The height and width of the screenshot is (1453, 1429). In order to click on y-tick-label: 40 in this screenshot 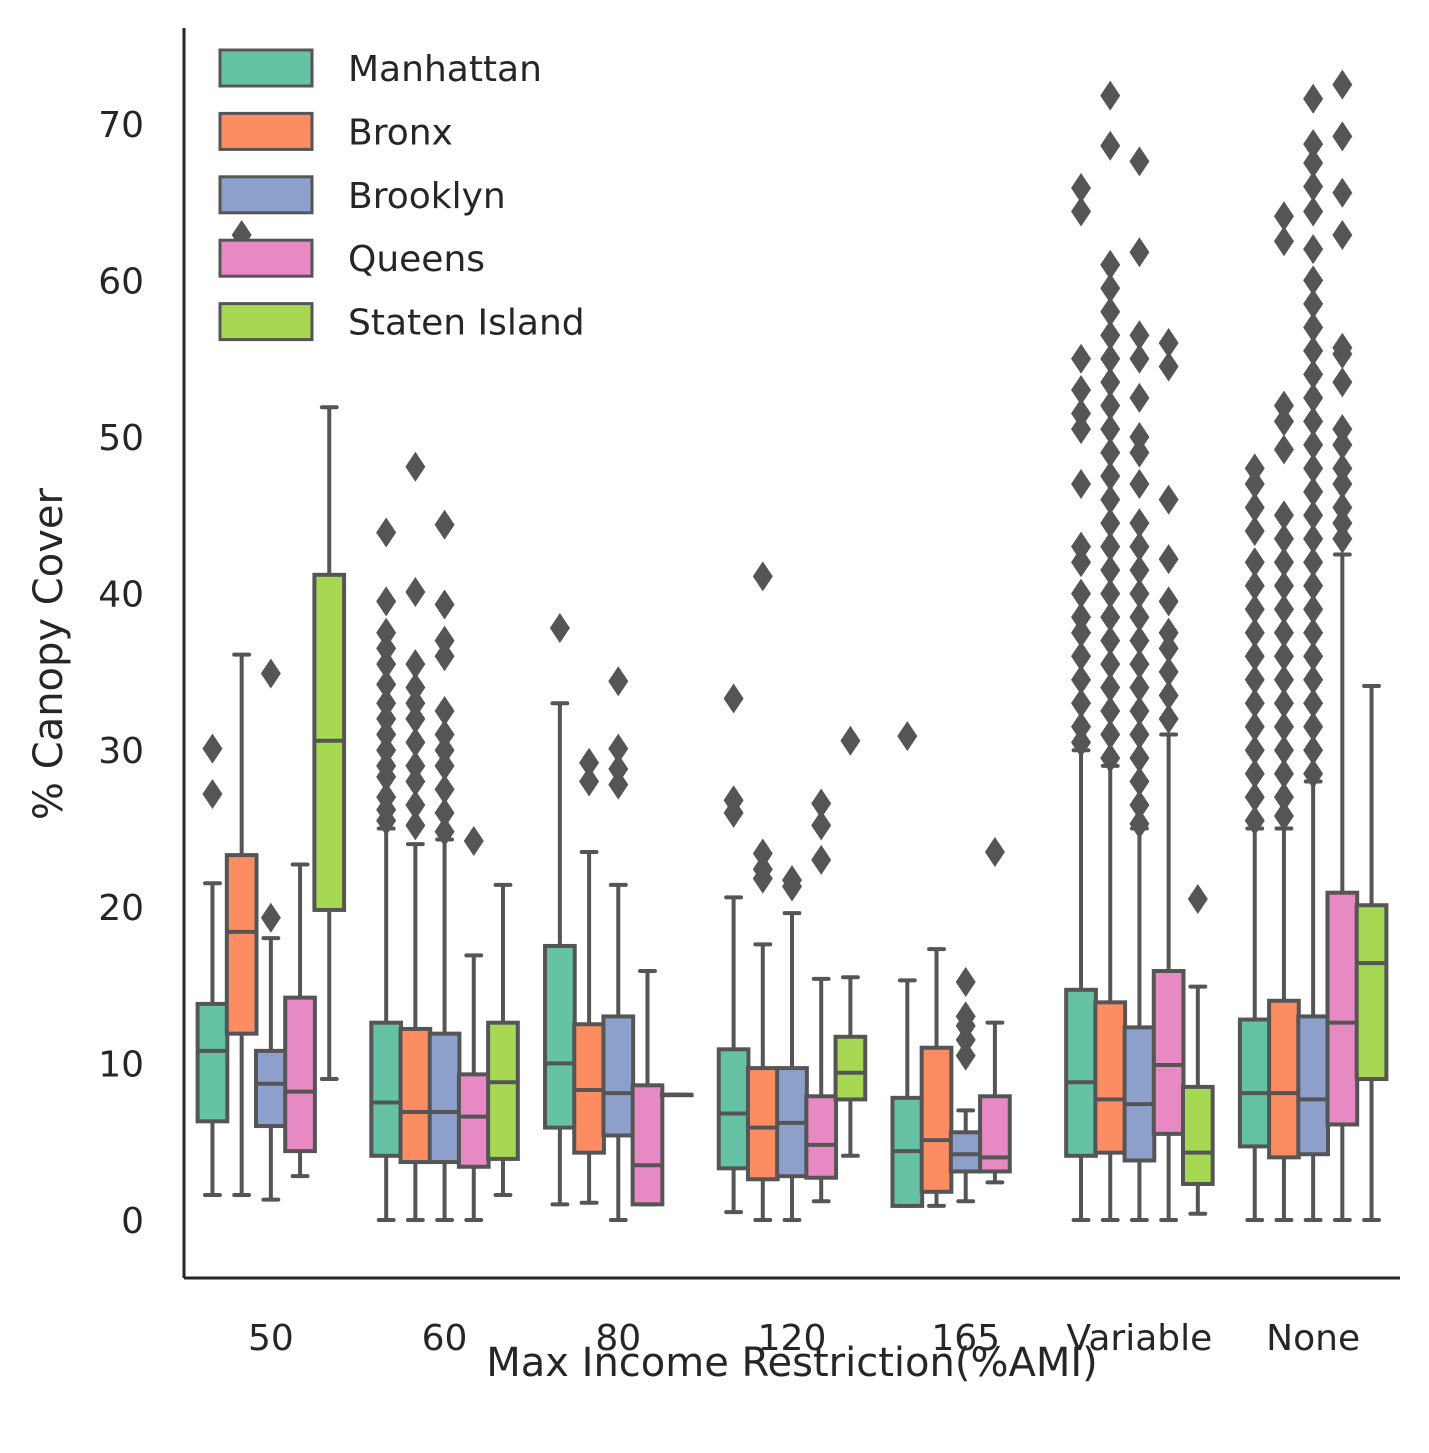, I will do `click(121, 595)`.